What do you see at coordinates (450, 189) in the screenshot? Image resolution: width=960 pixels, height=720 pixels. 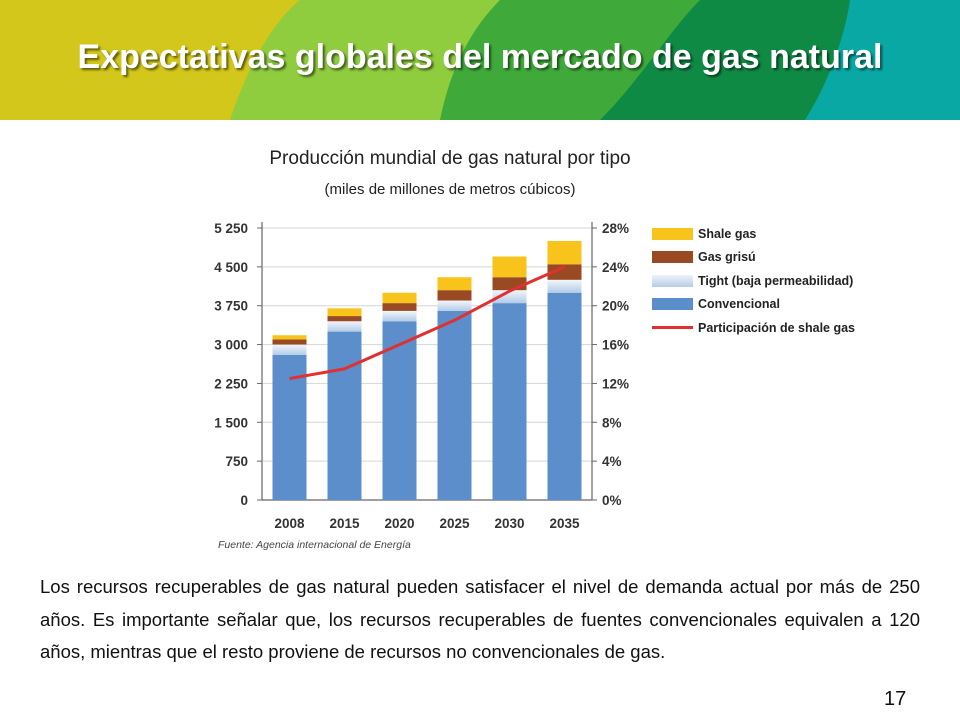 I see `chart-subtitle: (miles de millones de metros cúbicos)` at bounding box center [450, 189].